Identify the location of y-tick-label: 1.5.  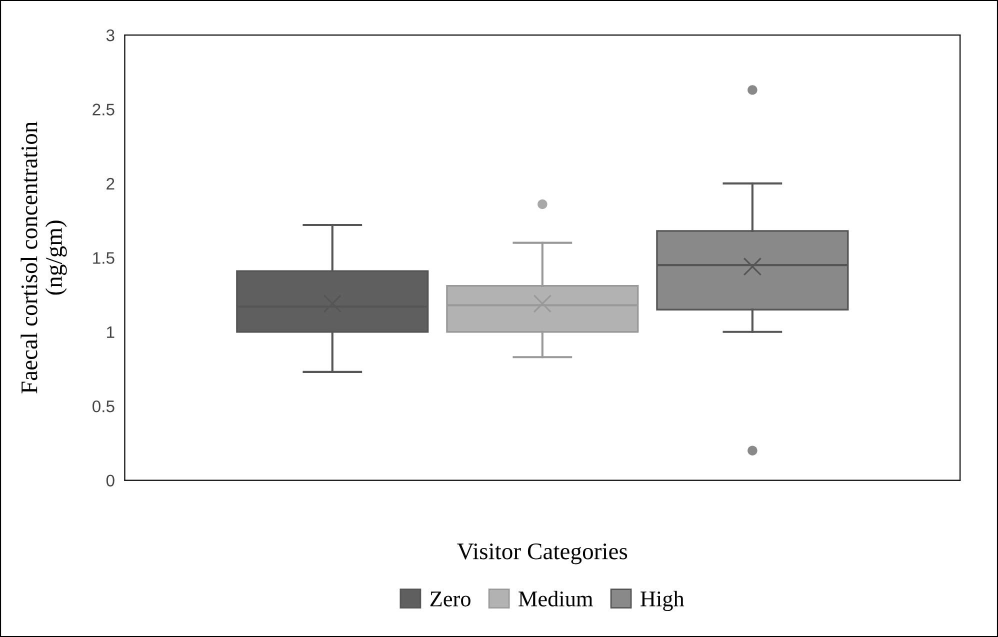
(103, 258).